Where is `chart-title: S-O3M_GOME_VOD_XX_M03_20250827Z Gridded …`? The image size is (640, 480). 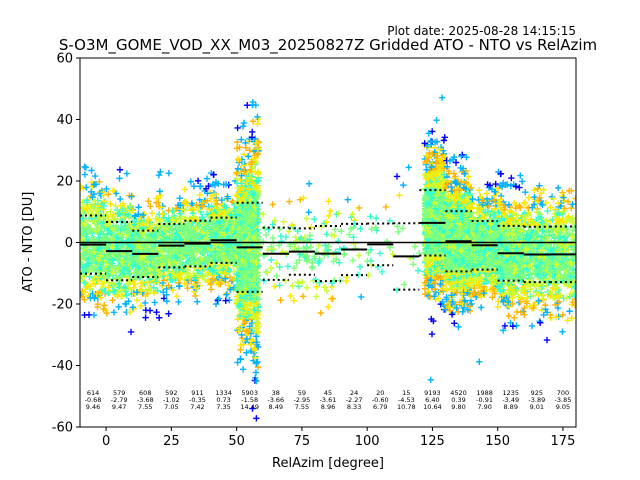 chart-title: S-O3M_GOME_VOD_XX_M03_20250827Z Gridded … is located at coordinates (328, 45).